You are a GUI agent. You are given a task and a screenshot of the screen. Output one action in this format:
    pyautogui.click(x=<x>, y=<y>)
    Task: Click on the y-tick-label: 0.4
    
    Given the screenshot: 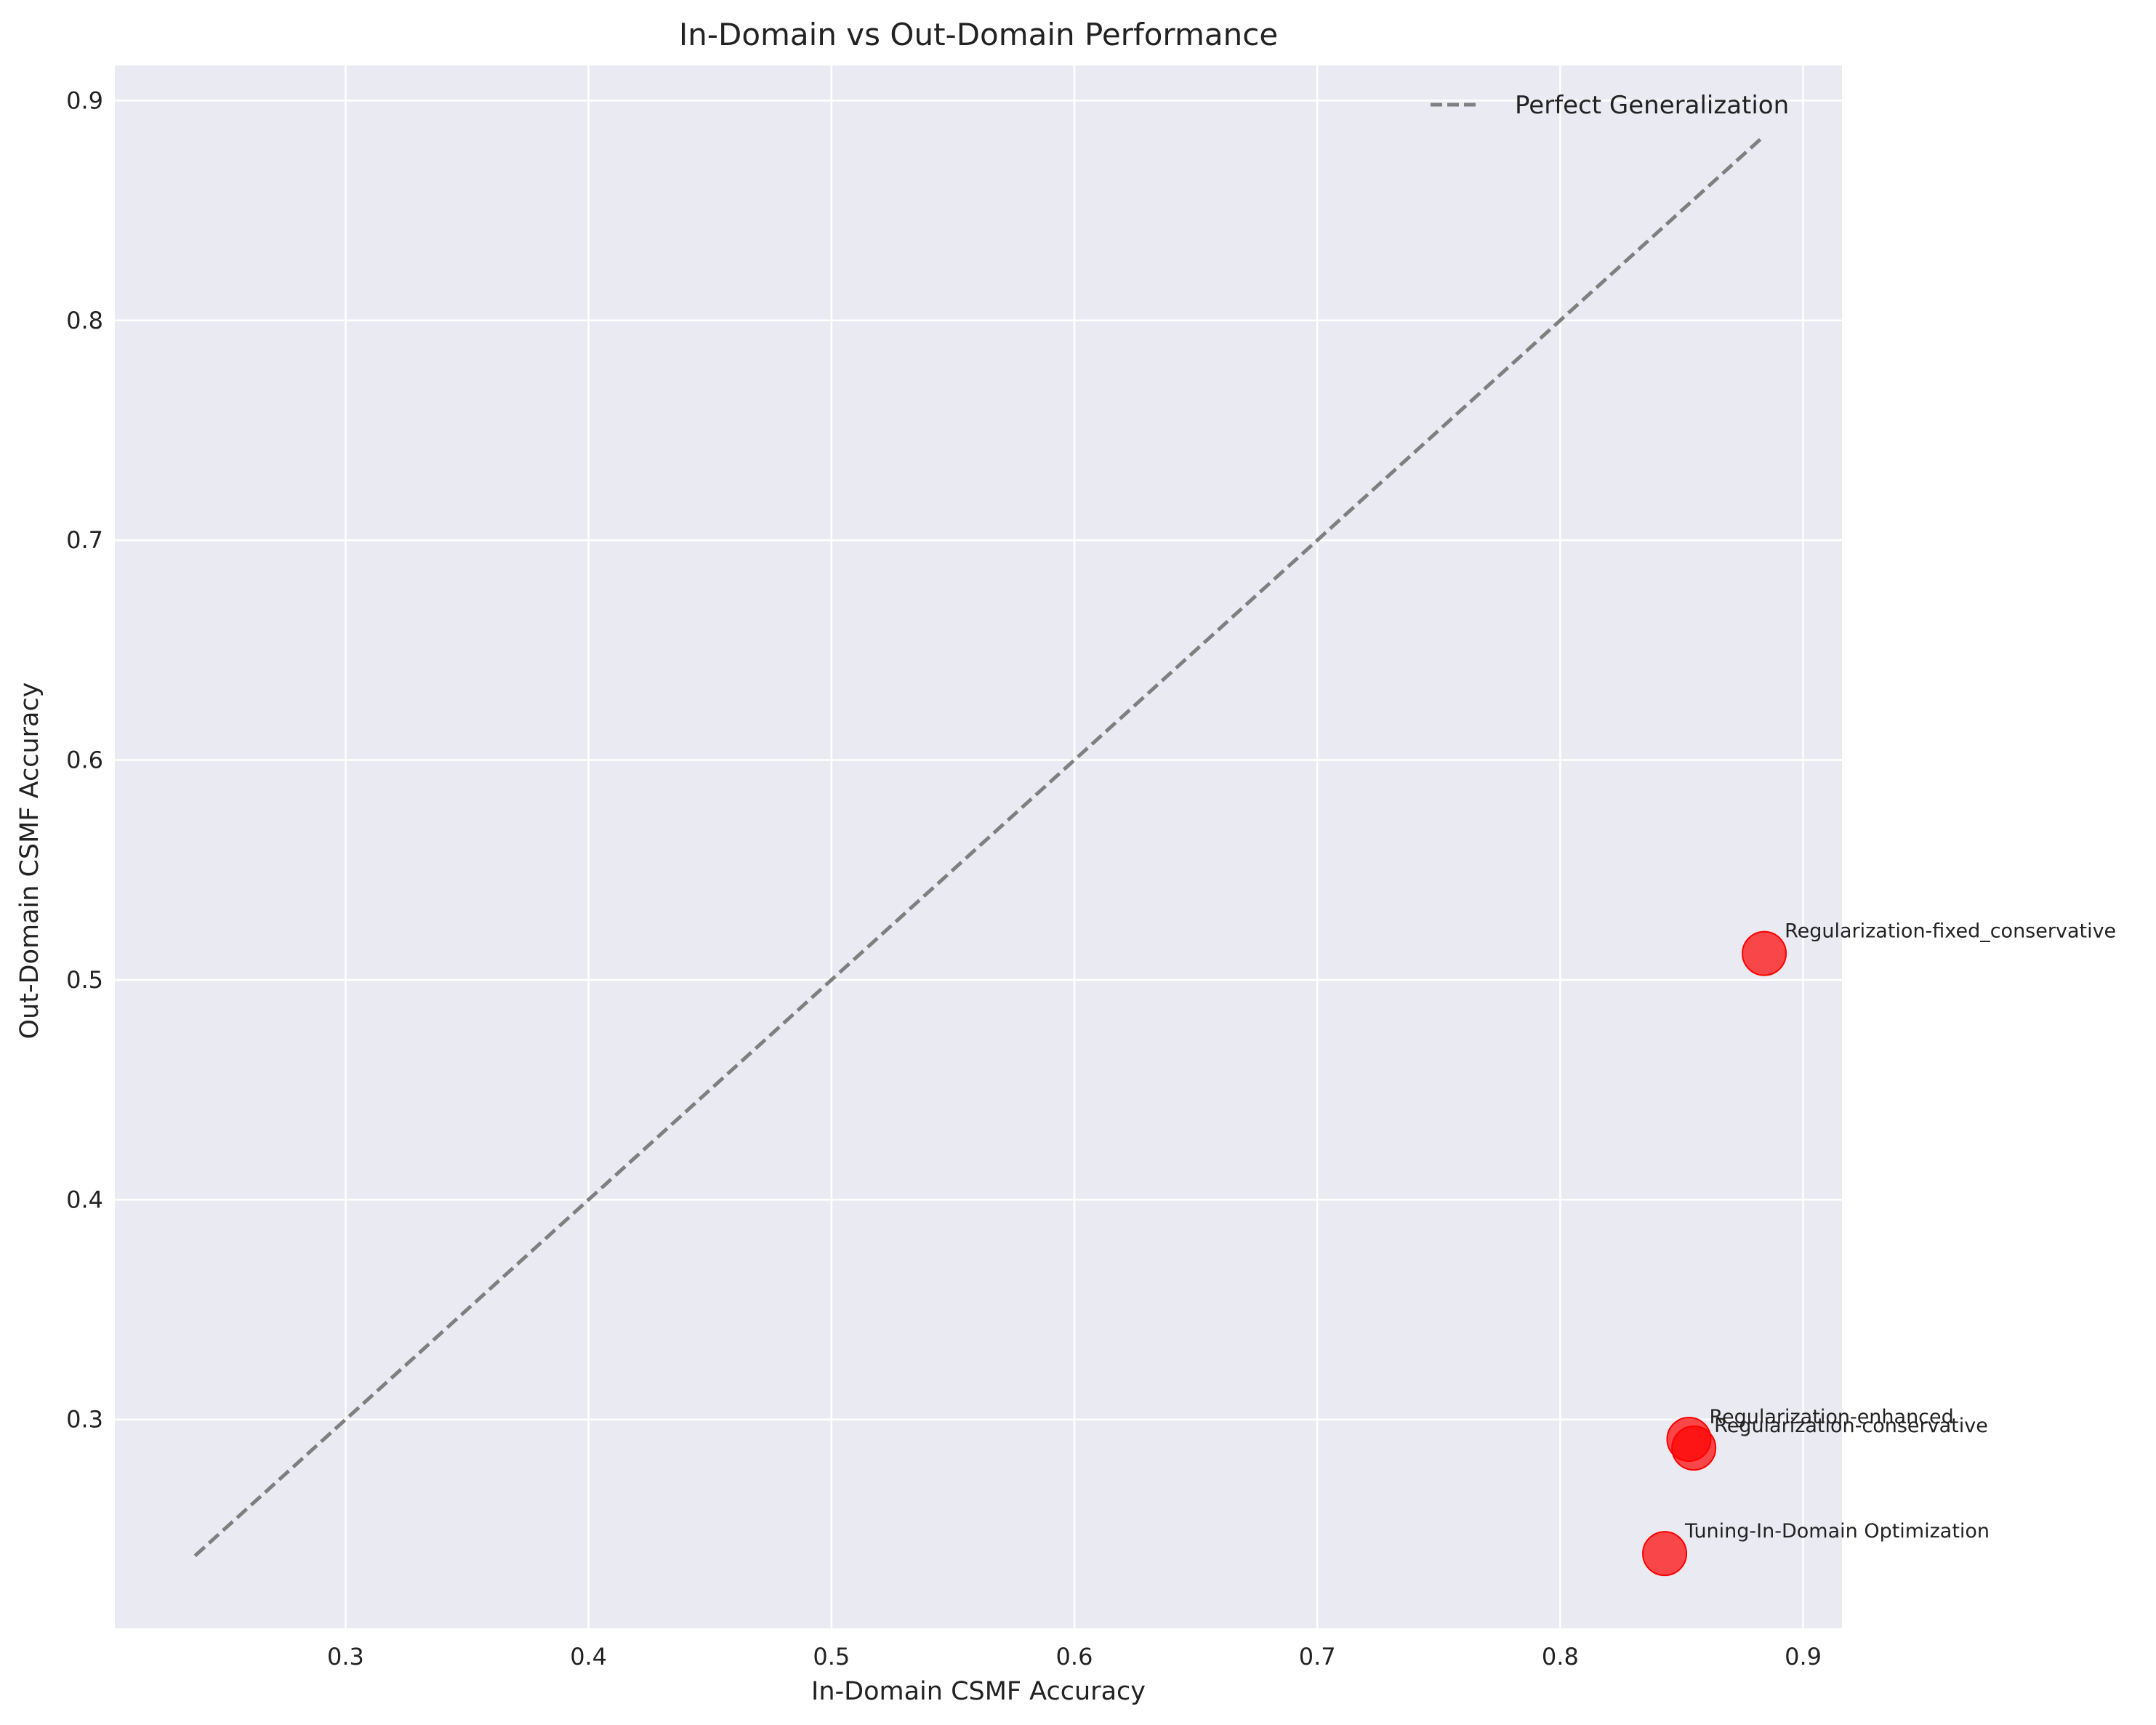 What is the action you would take?
    pyautogui.click(x=84, y=1199)
    